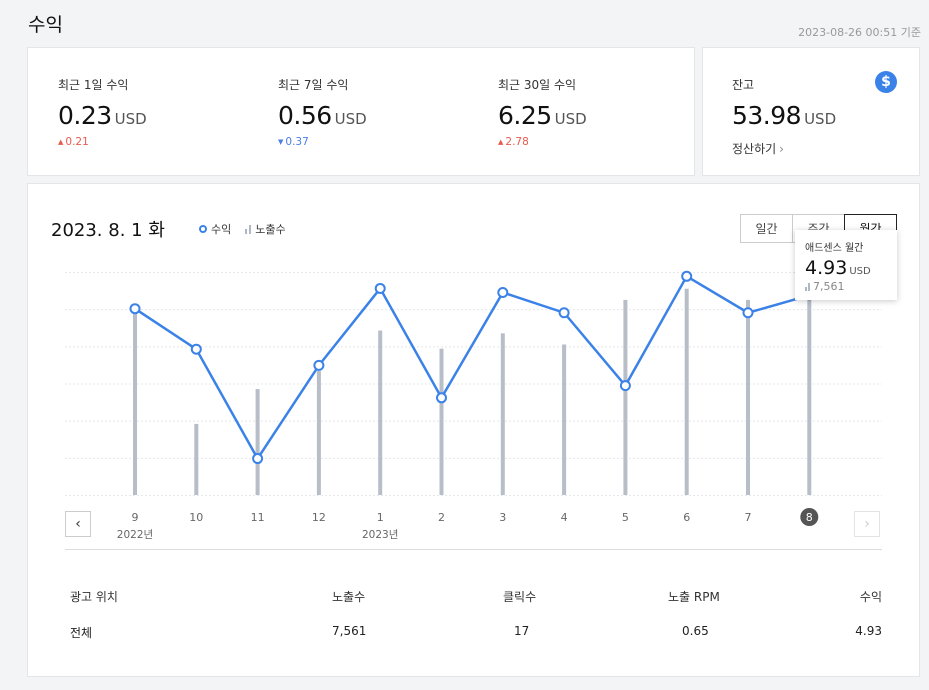 This screenshot has width=929, height=690. Describe the element at coordinates (886, 82) in the screenshot. I see `dollar-icon: $` at that location.